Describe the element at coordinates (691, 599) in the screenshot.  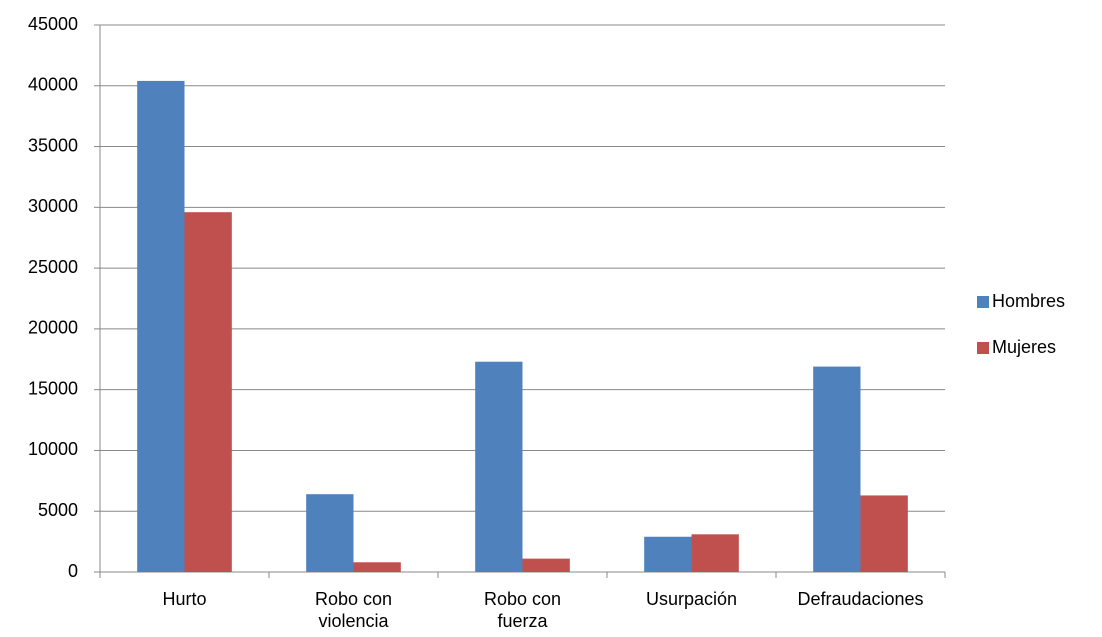
I see `x-tick-label: Usurpación` at that location.